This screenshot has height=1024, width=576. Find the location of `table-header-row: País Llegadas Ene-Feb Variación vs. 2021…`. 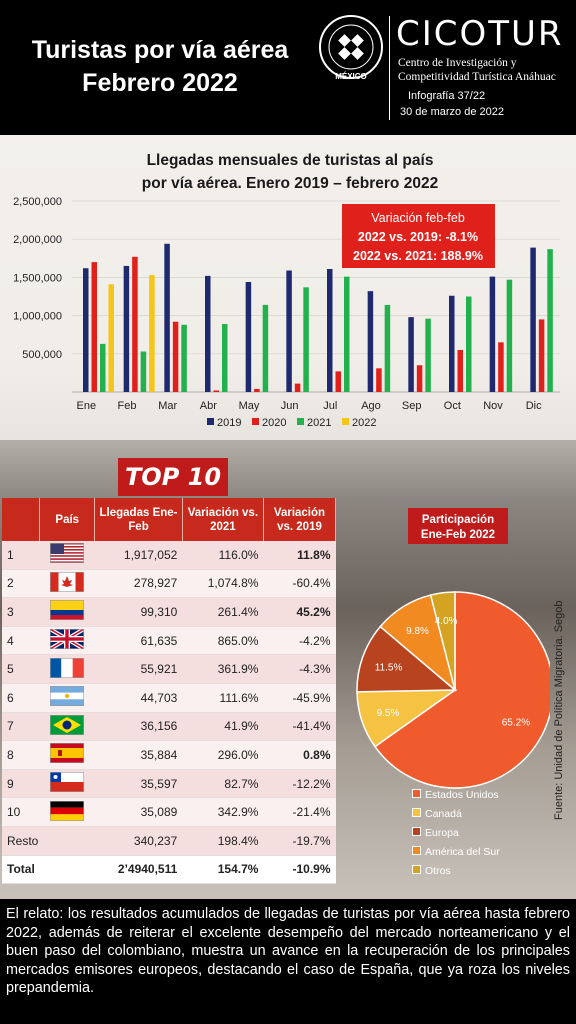

table-header-row: País Llegadas Ene-Feb Variación vs. 2021… is located at coordinates (169, 519).